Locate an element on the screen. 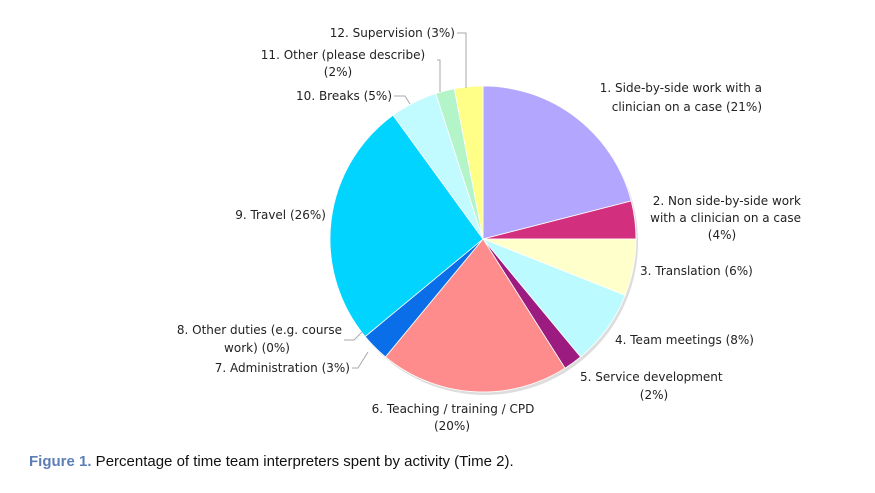 The height and width of the screenshot is (493, 875). label-8: 8. Other duties (e.g. course is located at coordinates (259, 330).